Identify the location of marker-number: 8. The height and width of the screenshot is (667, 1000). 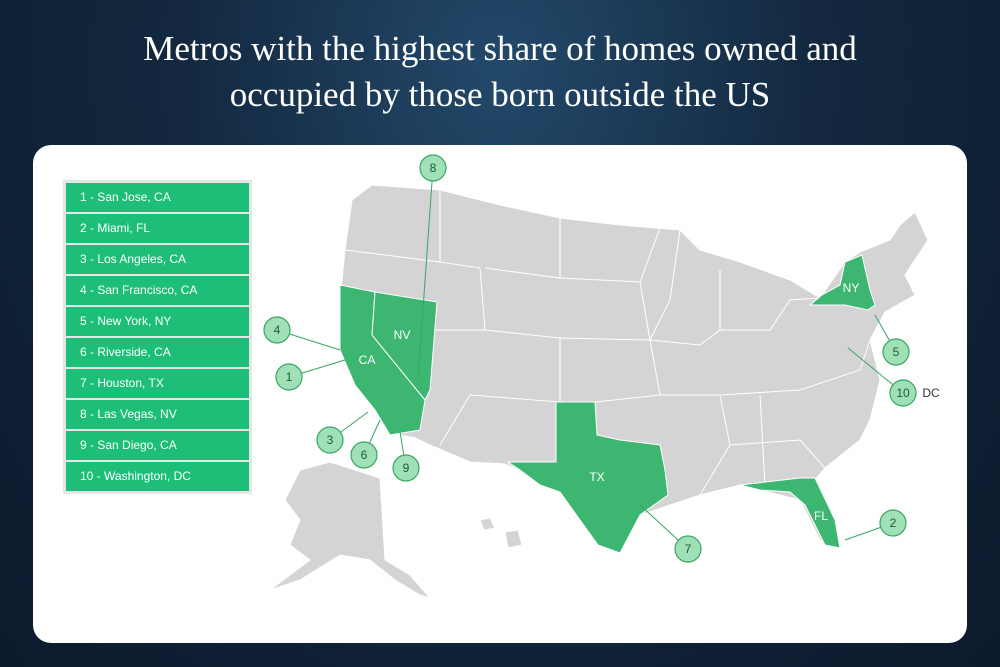
(433, 168).